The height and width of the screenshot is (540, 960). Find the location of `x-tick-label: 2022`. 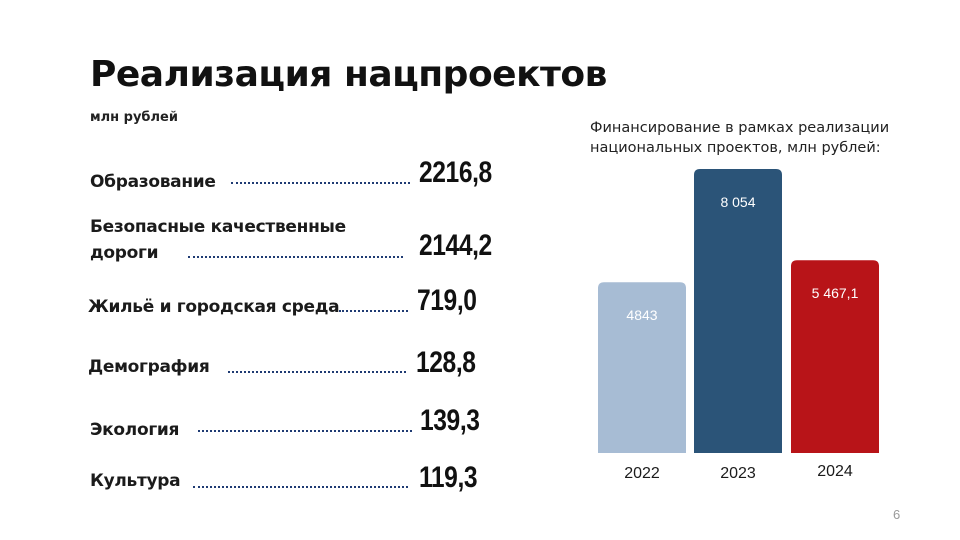

x-tick-label: 2022 is located at coordinates (642, 473).